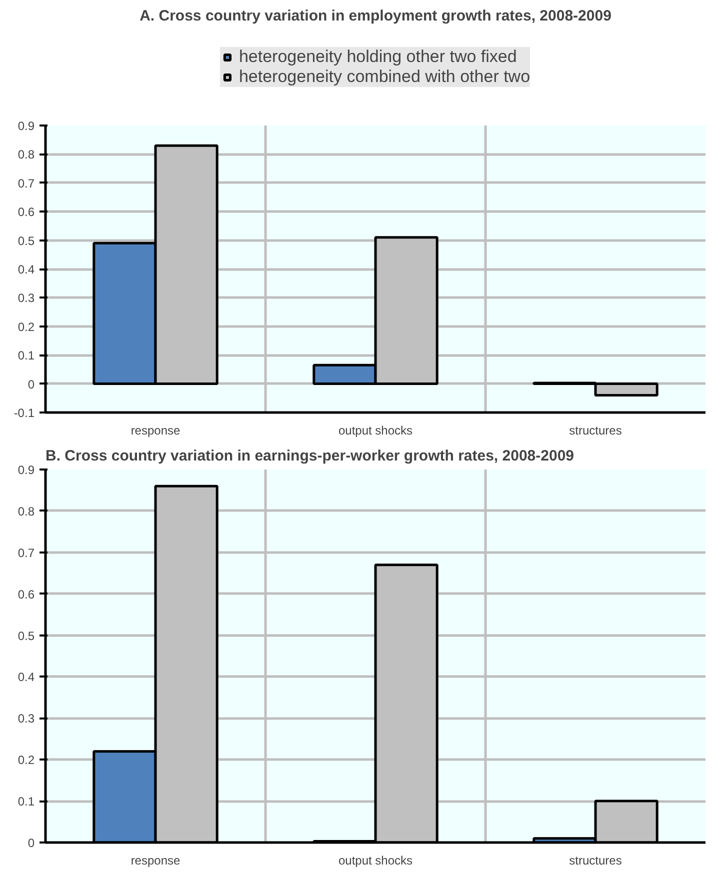 The image size is (719, 875). I want to click on legend-label: heterogeneity combined with other two, so click(384, 77).